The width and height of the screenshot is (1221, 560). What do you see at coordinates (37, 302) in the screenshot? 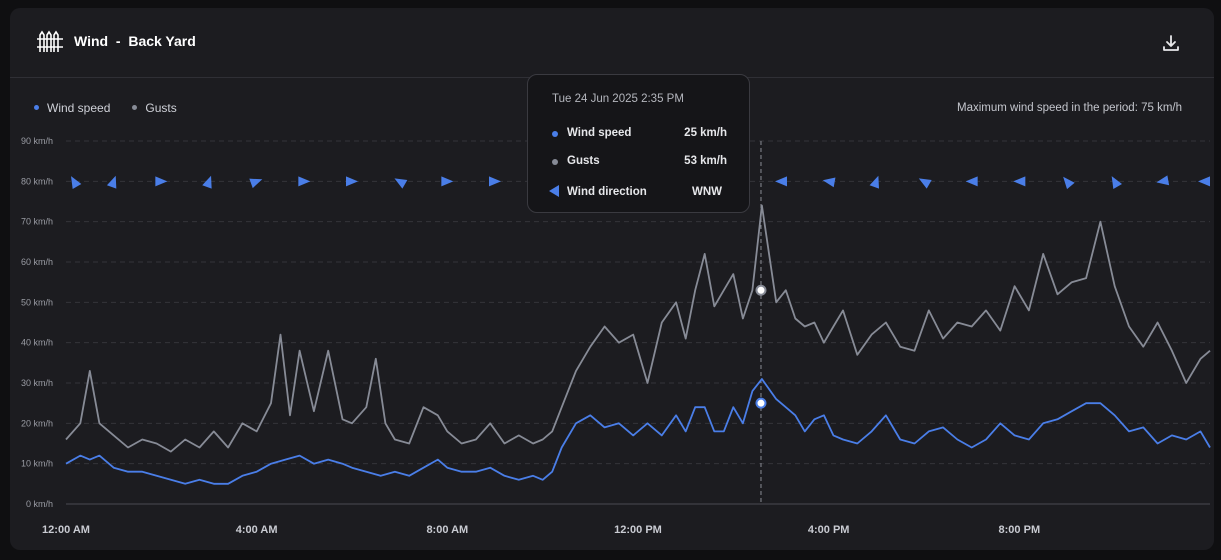
I see `y-tick-label: 50 km/h` at bounding box center [37, 302].